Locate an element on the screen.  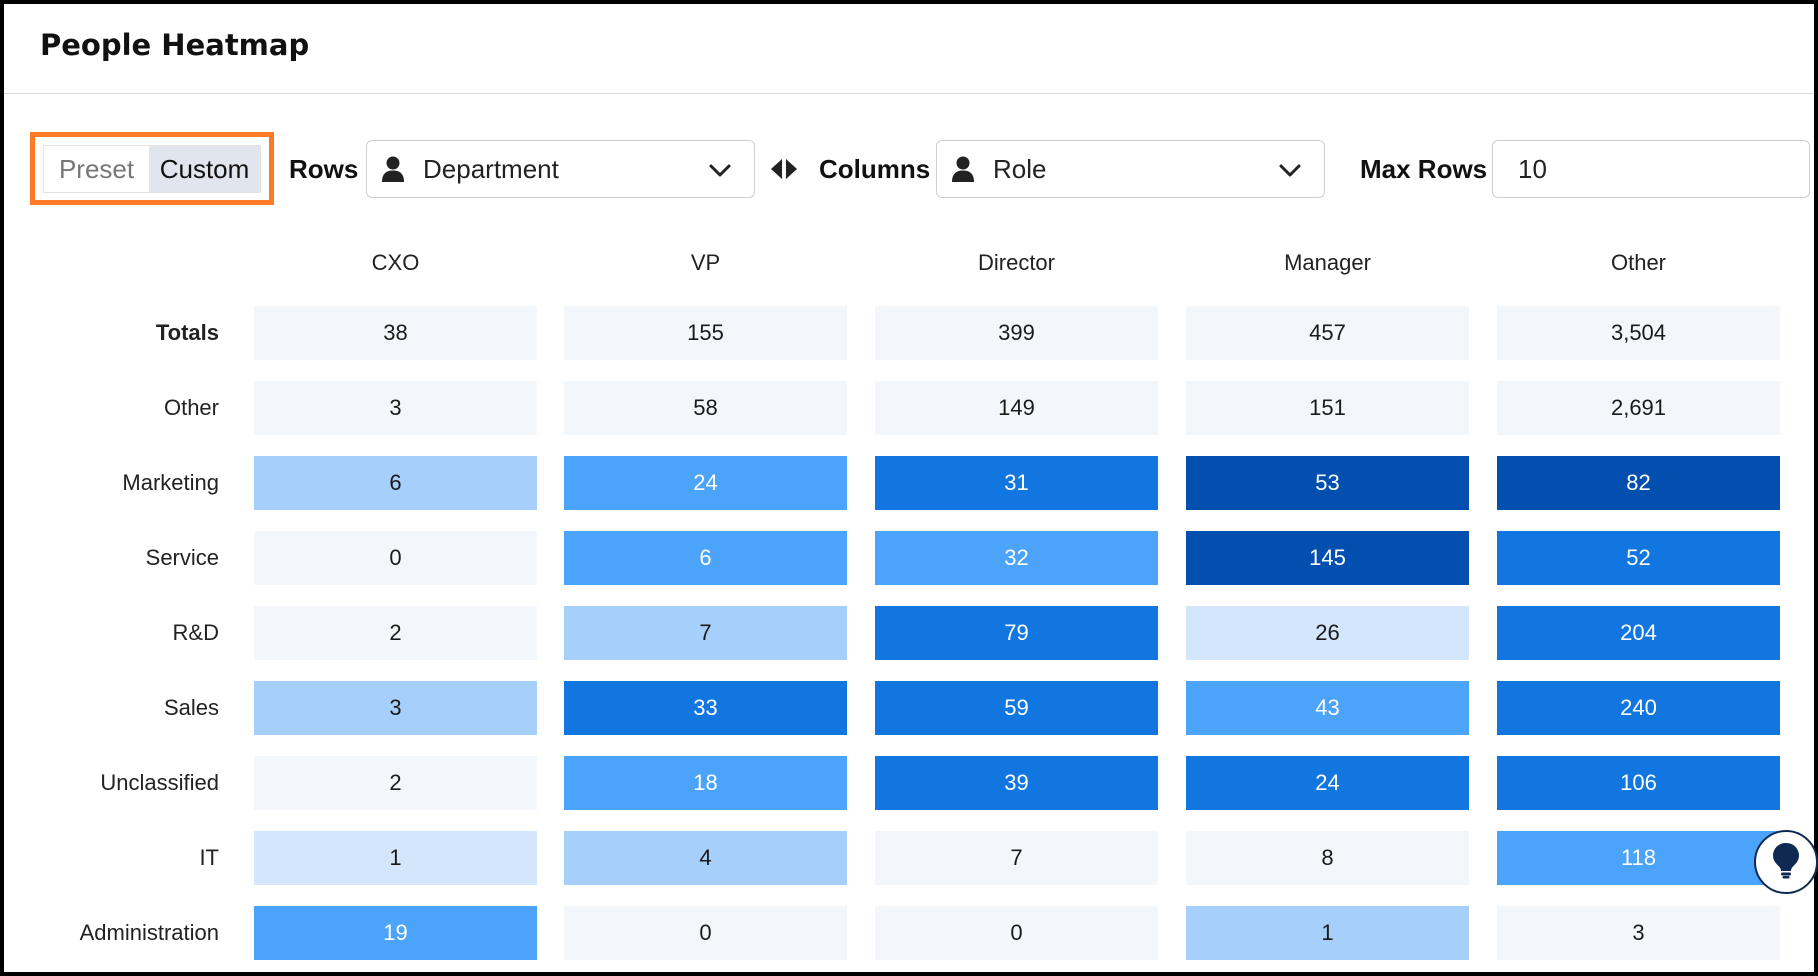
row-label: Marketing is located at coordinates (170, 482).